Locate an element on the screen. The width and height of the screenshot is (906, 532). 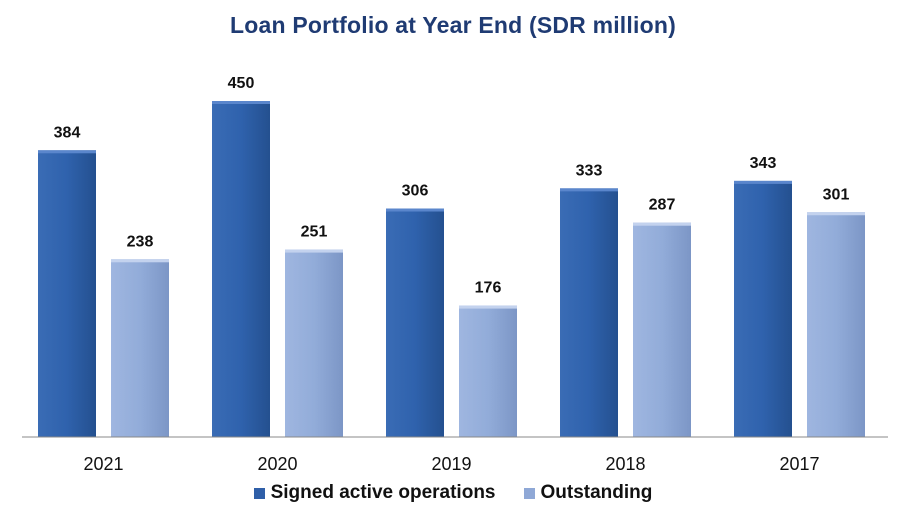
legend-swatch-signed-active is located at coordinates (259, 493).